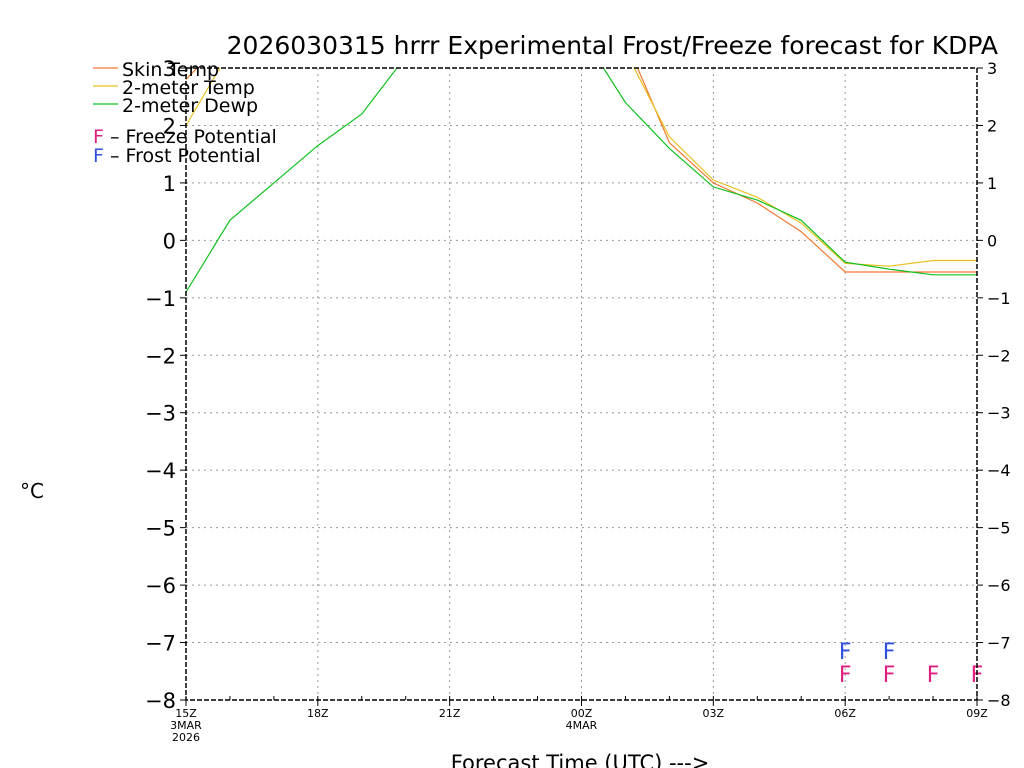 The width and height of the screenshot is (1024, 768). Describe the element at coordinates (582, 713) in the screenshot. I see `x-tick-label: 00Z` at that location.